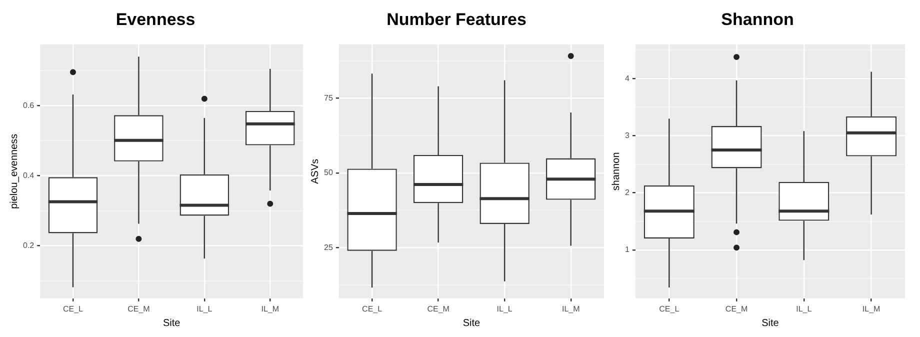  Describe the element at coordinates (14, 171) in the screenshot. I see `y-axis-title: pielou_evenness` at that location.